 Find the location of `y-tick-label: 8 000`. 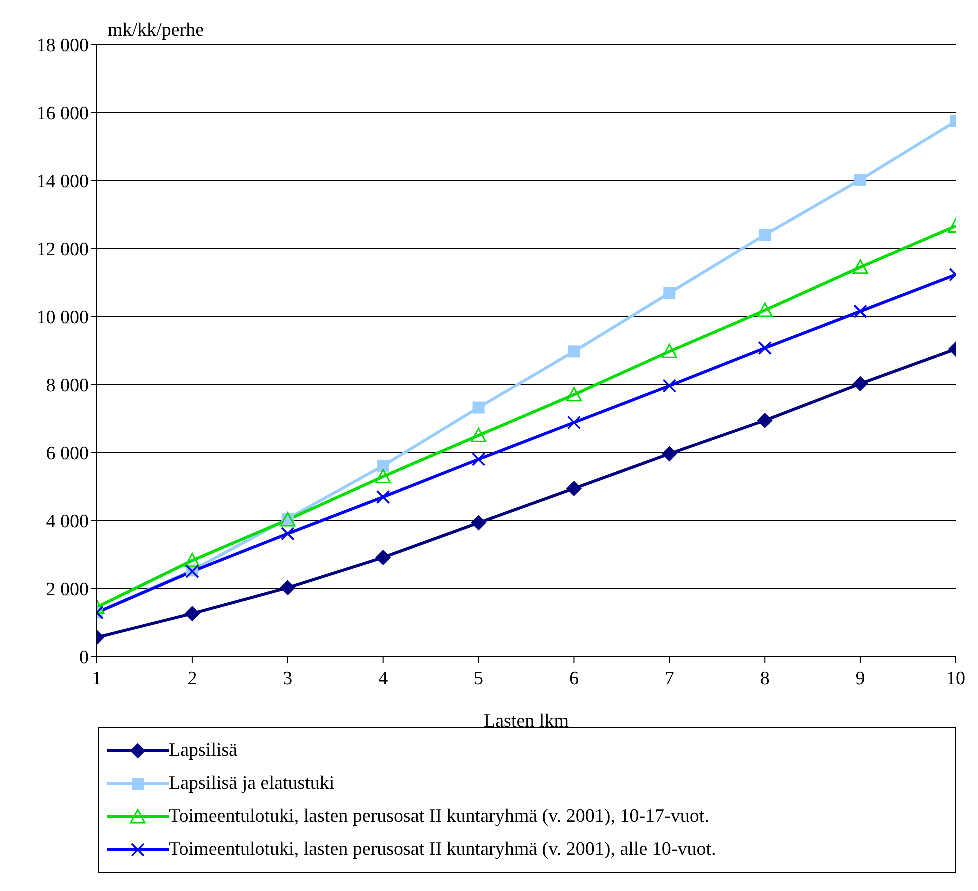

y-tick-label: 8 000 is located at coordinates (67, 386).